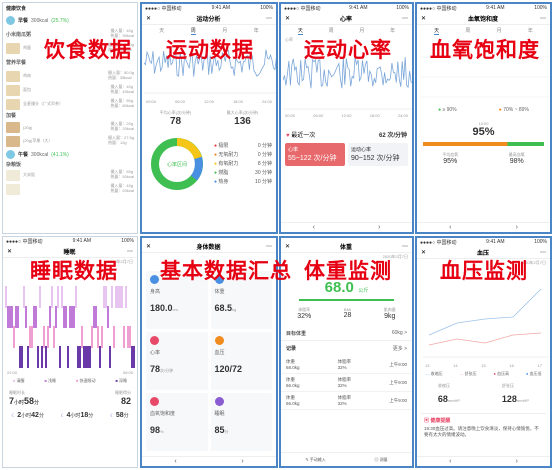 This screenshot has height=470, width=554. What do you see at coordinates (209, 118) in the screenshot?
I see `exercise-hr-stats: 平均心率(次/分钟) 78 最大心率(次/分钟) 136` at bounding box center [209, 118].